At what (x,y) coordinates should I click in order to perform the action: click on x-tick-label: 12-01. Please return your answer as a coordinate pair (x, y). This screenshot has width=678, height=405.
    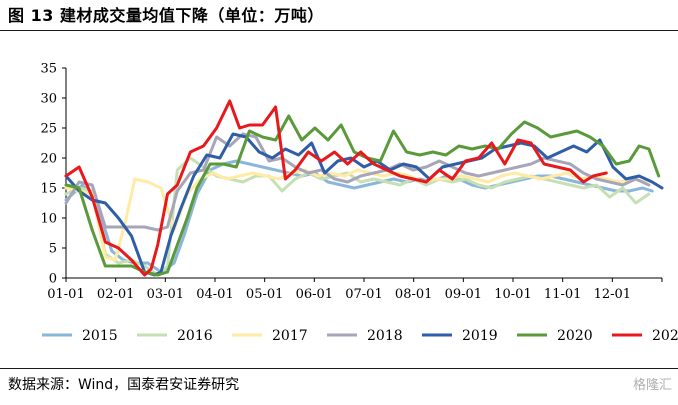
    Looking at the image, I should click on (612, 294).